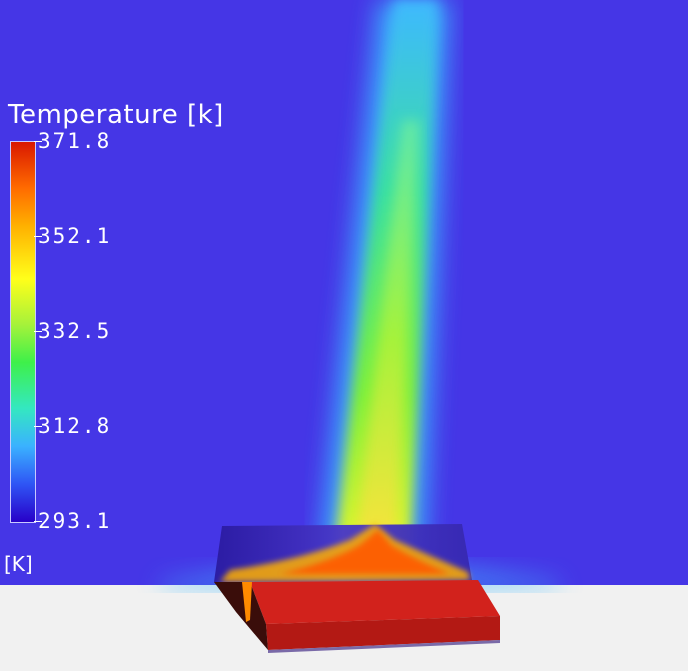  I want to click on legend-unit-label: [K], so click(18, 564).